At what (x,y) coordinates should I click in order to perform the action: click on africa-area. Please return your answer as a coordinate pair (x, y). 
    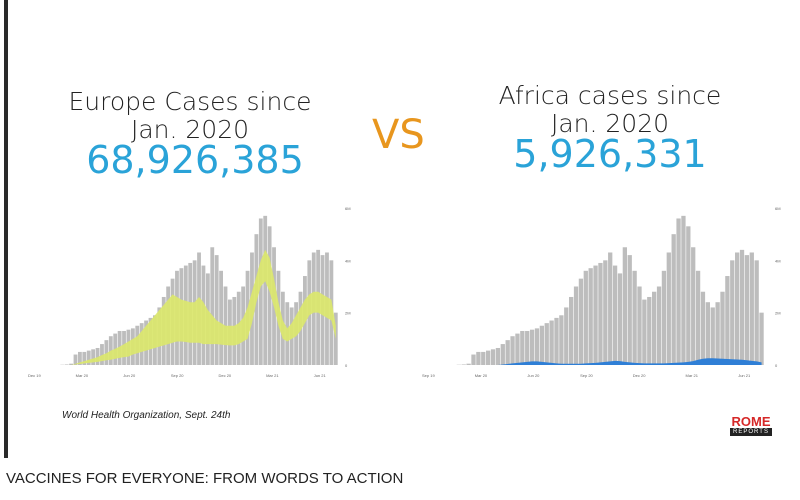
    Looking at the image, I should click on (598, 361).